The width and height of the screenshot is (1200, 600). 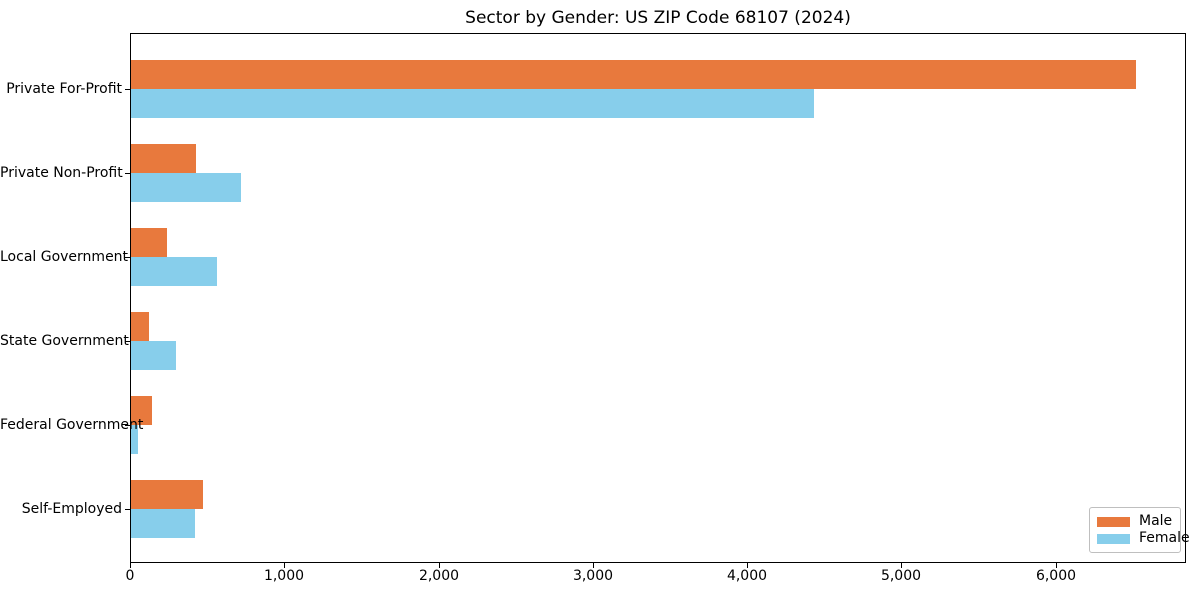 What do you see at coordinates (174, 271) in the screenshot?
I see `bar-female-local-government` at bounding box center [174, 271].